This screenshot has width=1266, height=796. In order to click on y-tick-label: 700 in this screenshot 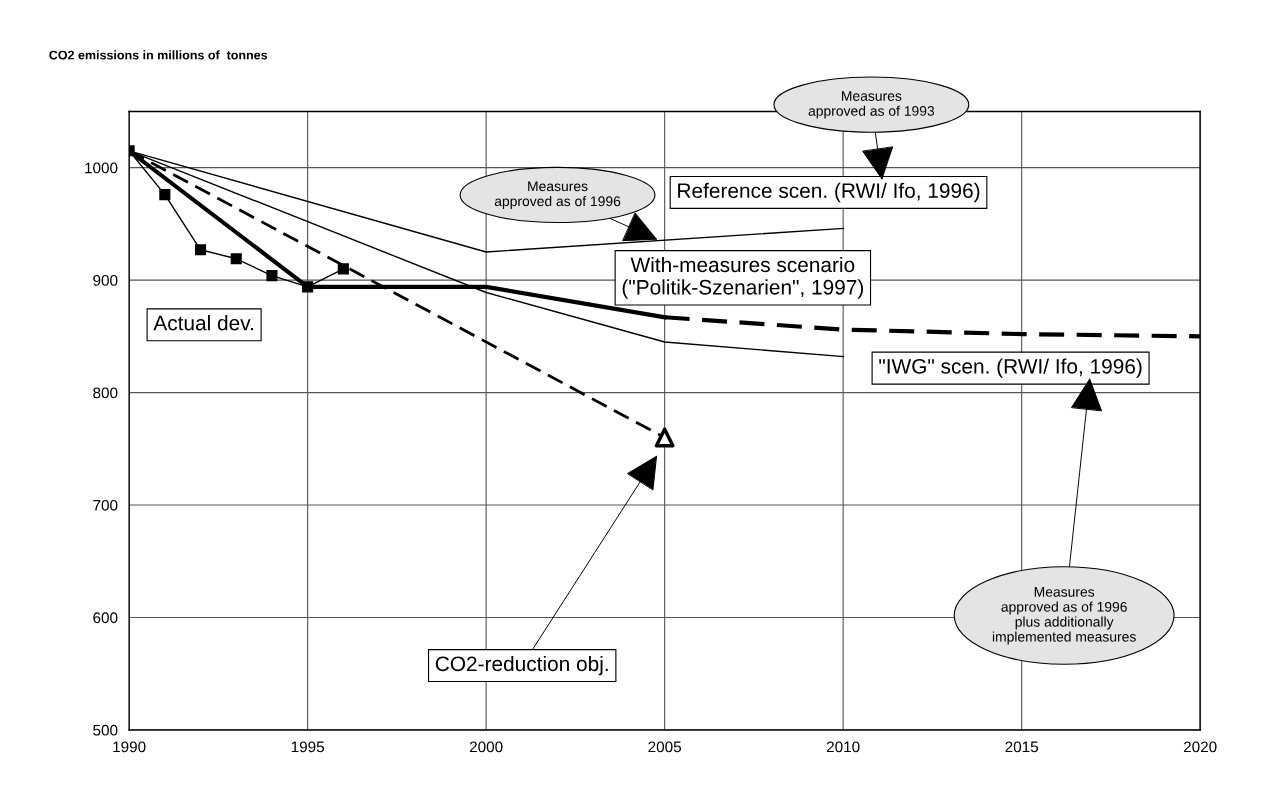, I will do `click(105, 505)`.